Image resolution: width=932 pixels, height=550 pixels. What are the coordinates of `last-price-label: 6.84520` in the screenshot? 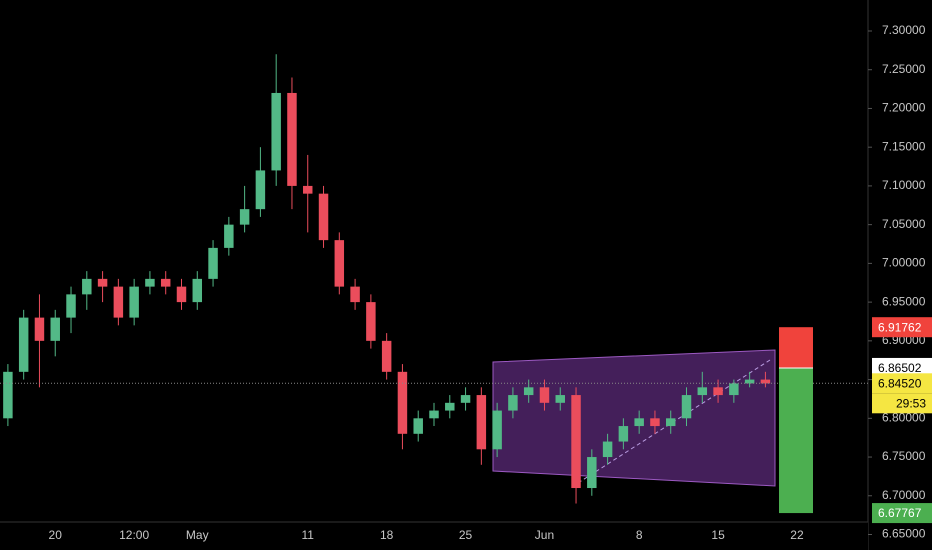 It's located at (900, 383).